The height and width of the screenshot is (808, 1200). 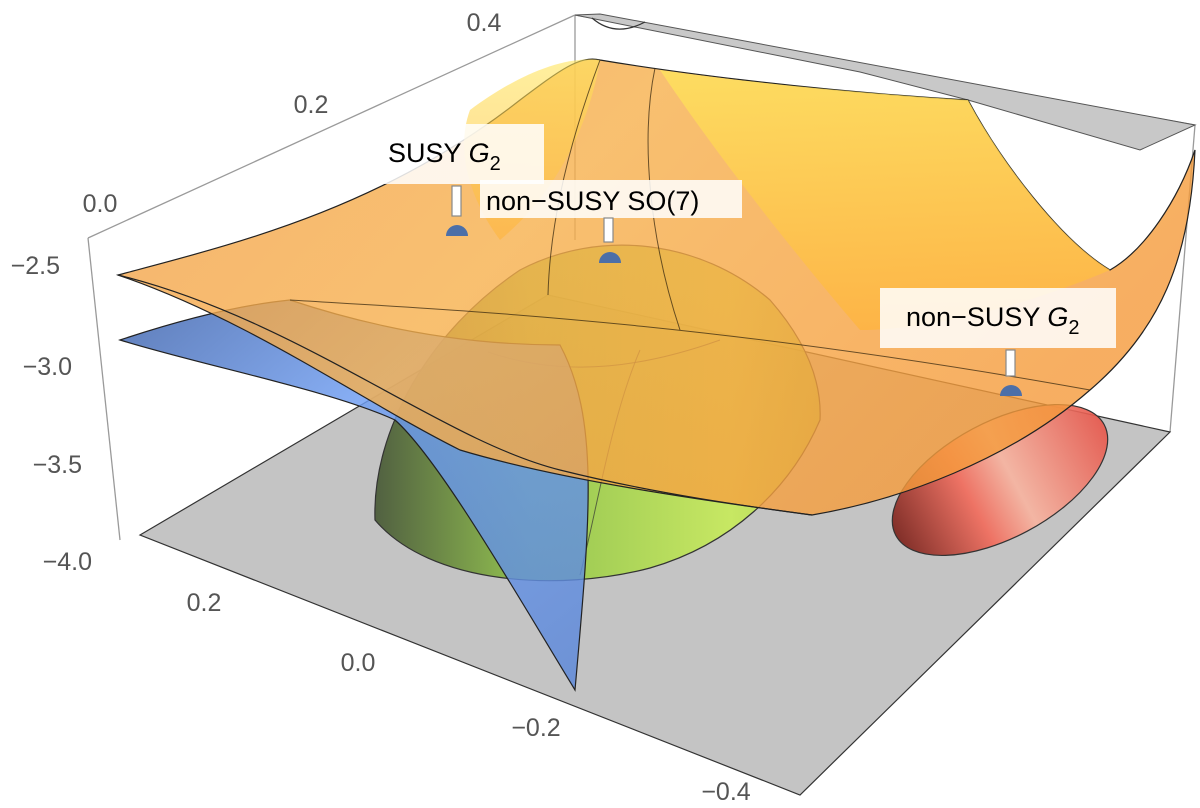 I want to click on point-label: non−SUSY SO(7), so click(x=592, y=201).